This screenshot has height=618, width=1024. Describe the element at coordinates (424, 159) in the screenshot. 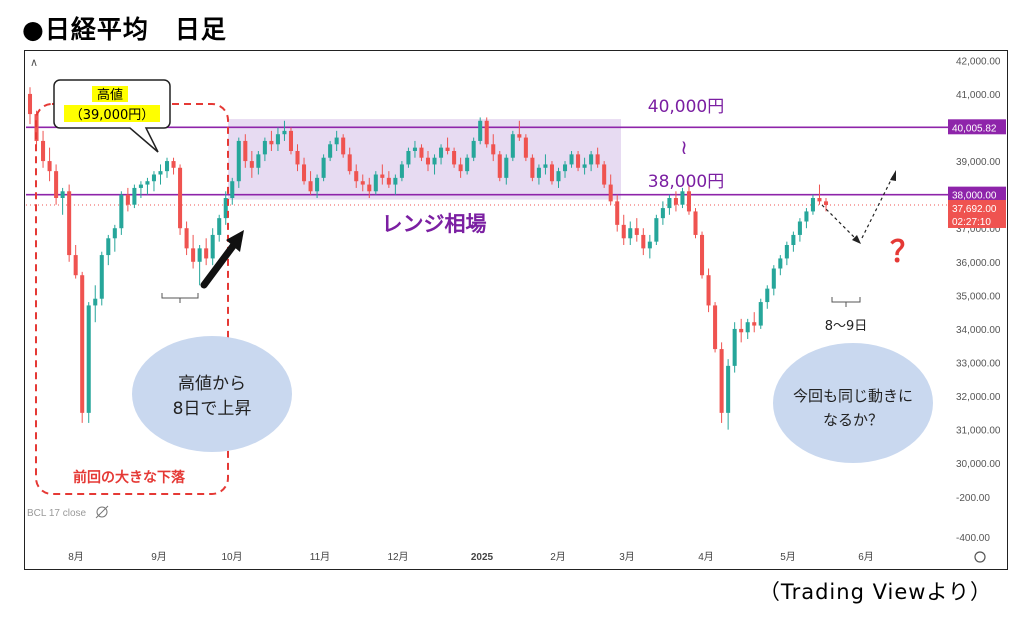

I see `range-box` at that location.